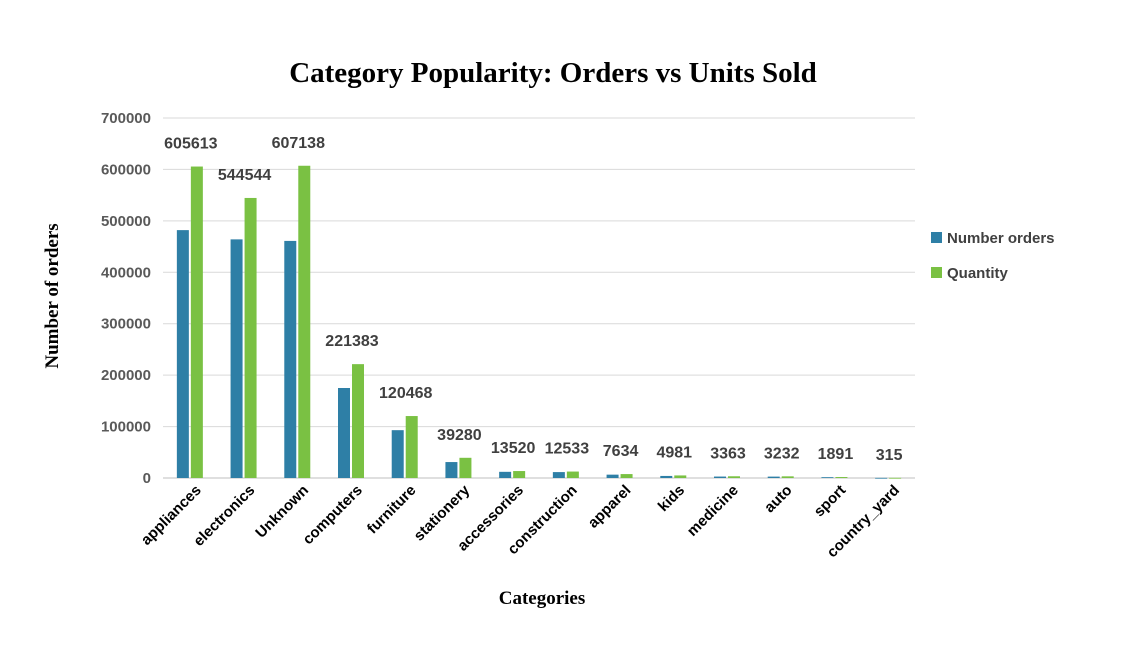 Image resolution: width=1138 pixels, height=646 pixels. Describe the element at coordinates (728, 453) in the screenshot. I see `data-label: 3363` at that location.